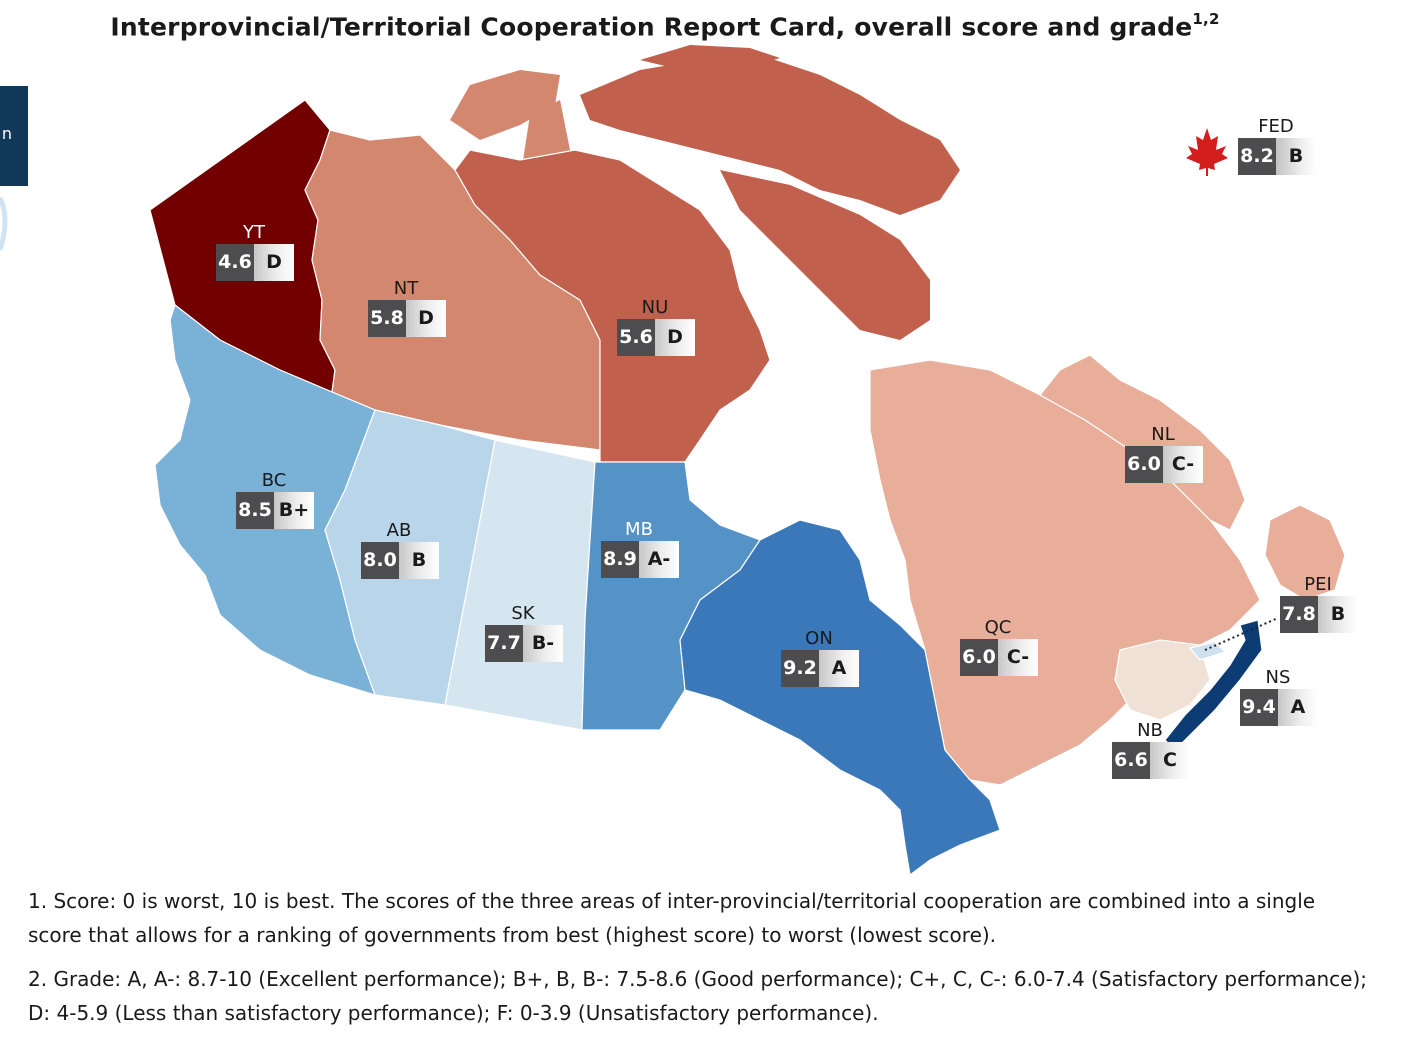  Describe the element at coordinates (1183, 464) in the screenshot. I see `card-nl-grade: C-` at that location.